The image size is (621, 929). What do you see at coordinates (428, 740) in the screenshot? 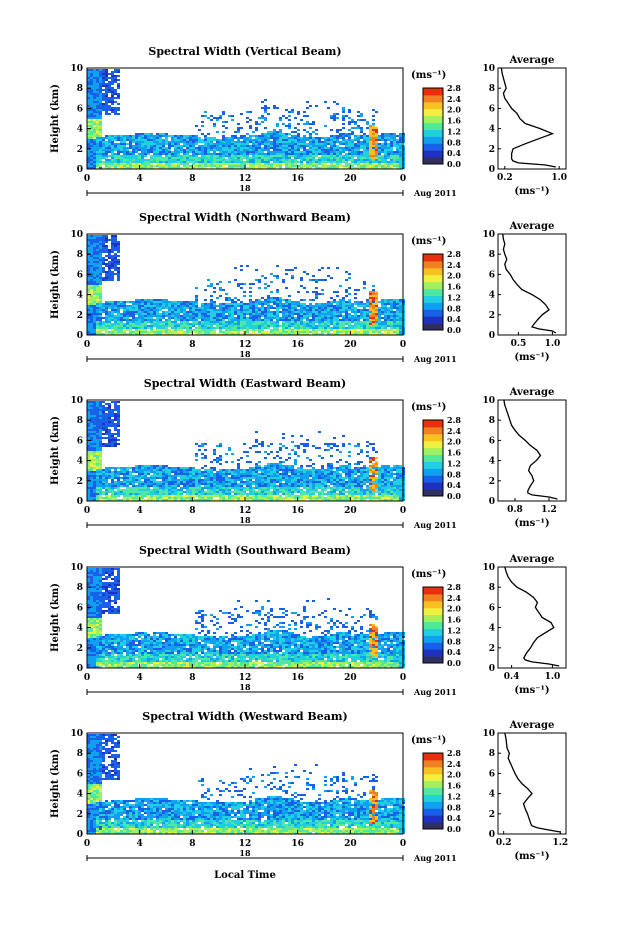
I see `colorbar-label: (ms⁻¹)` at bounding box center [428, 740].